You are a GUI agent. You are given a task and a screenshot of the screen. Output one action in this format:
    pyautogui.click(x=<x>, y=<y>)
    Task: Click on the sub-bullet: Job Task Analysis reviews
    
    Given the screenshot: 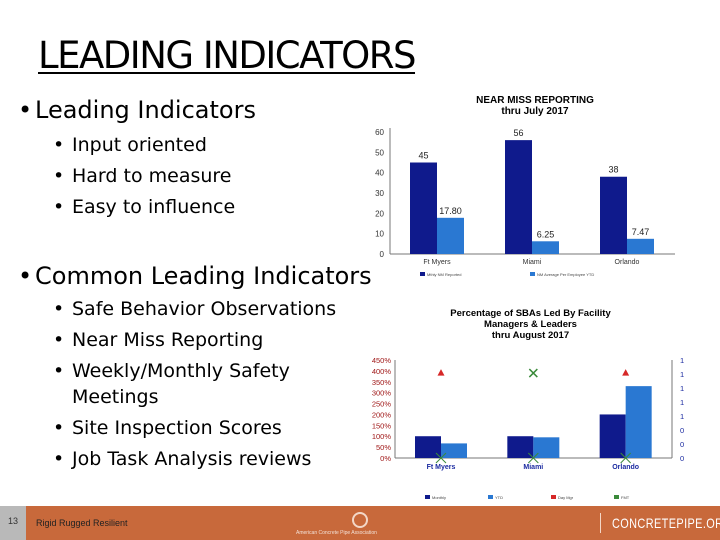 What is the action you would take?
    pyautogui.click(x=182, y=459)
    